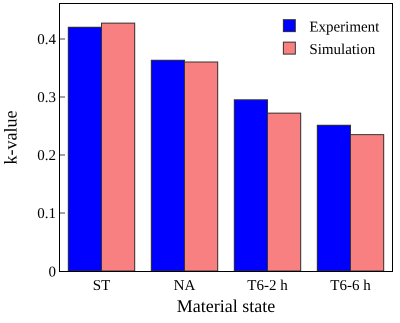 This screenshot has width=400, height=323. Describe the element at coordinates (46, 214) in the screenshot. I see `y-tick-label: 0.1` at that location.